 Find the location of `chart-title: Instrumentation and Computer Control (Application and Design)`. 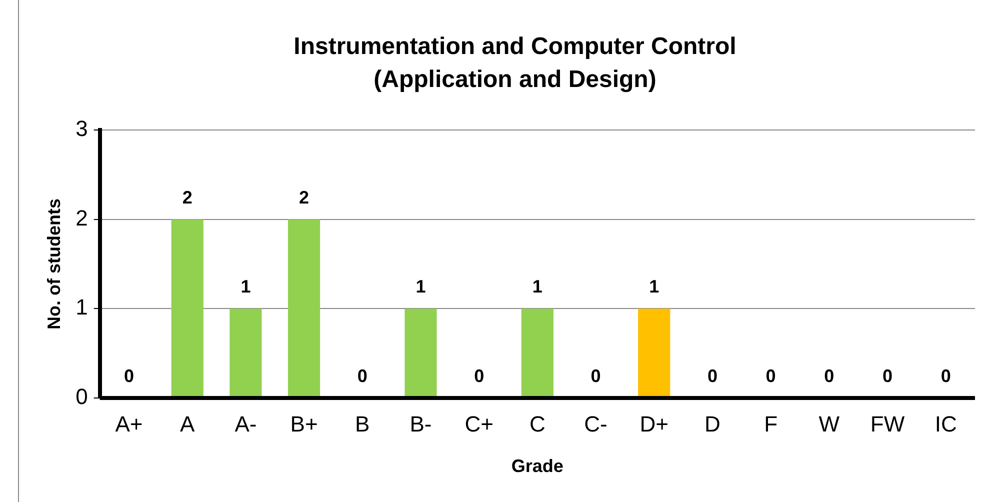

chart-title: Instrumentation and Computer Control (Application and Design) is located at coordinates (515, 63).